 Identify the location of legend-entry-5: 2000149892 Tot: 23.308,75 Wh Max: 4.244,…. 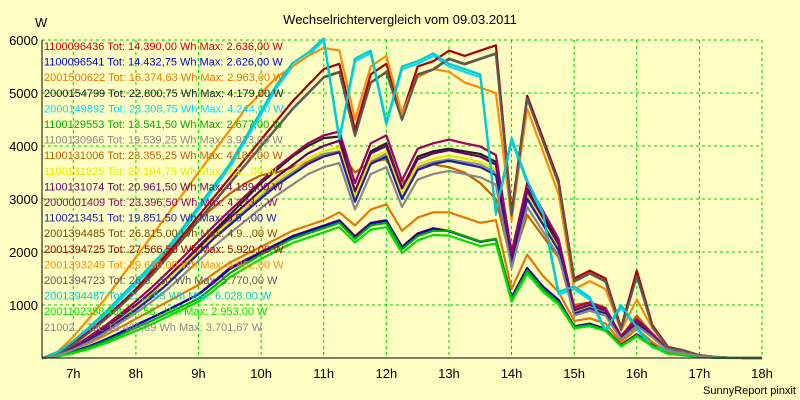
(164, 109).